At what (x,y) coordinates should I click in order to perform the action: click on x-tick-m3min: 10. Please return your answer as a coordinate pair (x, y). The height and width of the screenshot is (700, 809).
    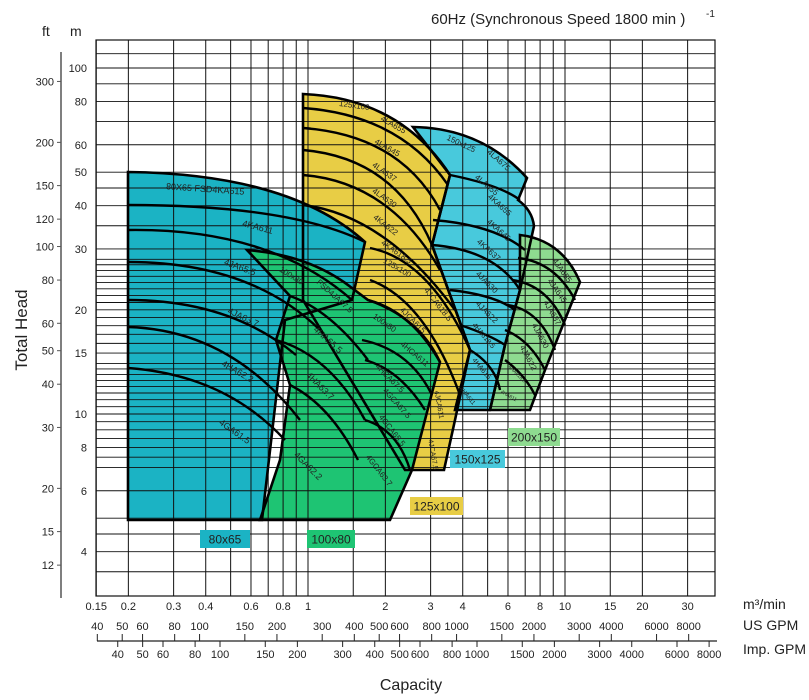
    Looking at the image, I should click on (565, 607).